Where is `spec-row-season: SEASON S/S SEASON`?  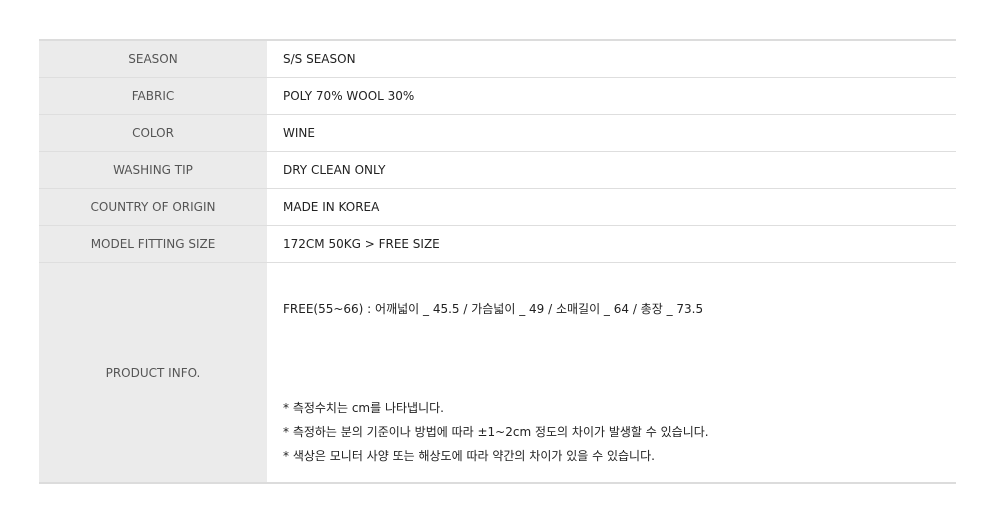
spec-row-season: SEASON S/S SEASON is located at coordinates (497, 59).